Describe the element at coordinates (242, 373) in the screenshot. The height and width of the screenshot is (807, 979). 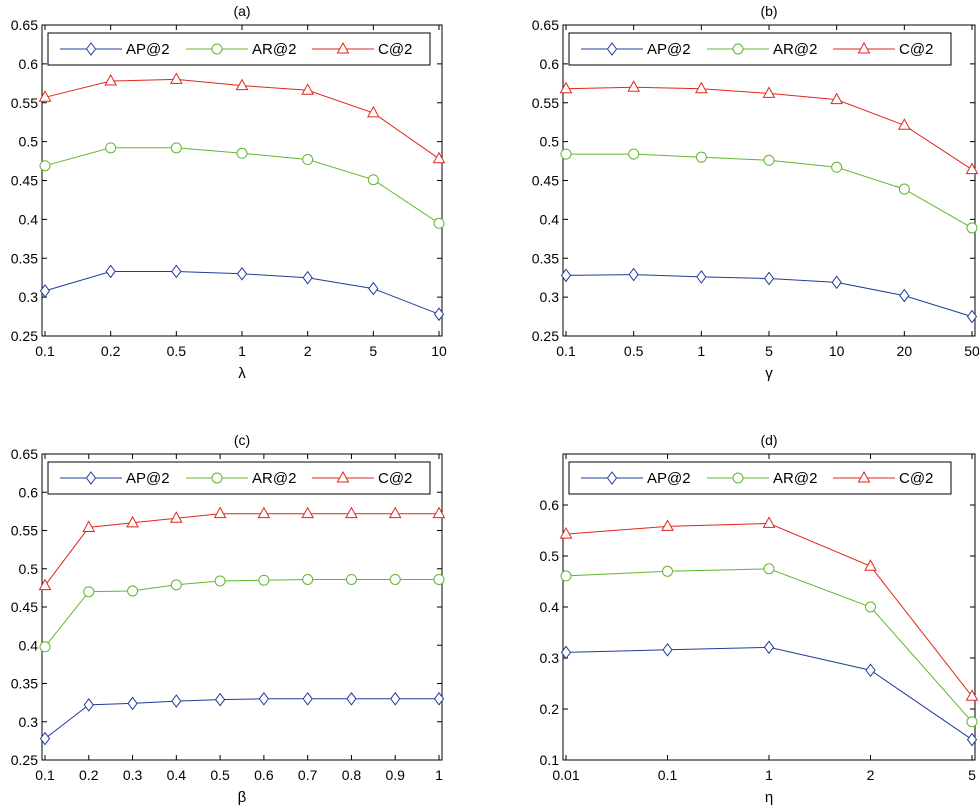
I see `x-axis-label: λ` at that location.